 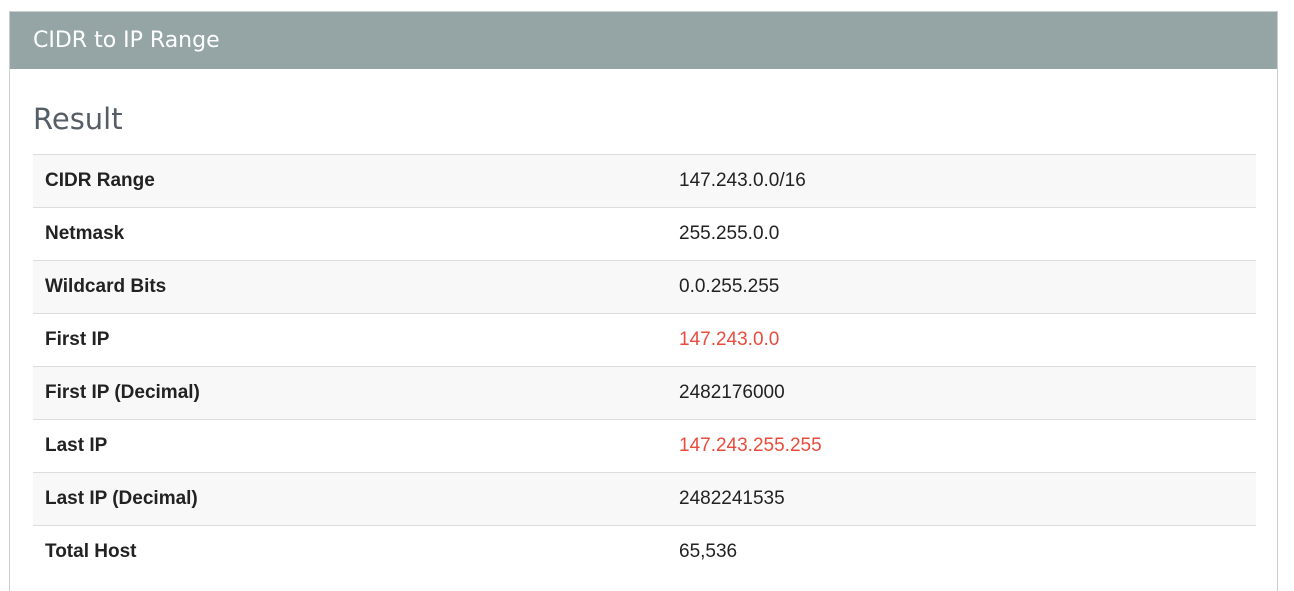 I want to click on row-label: First IP, so click(x=350, y=340).